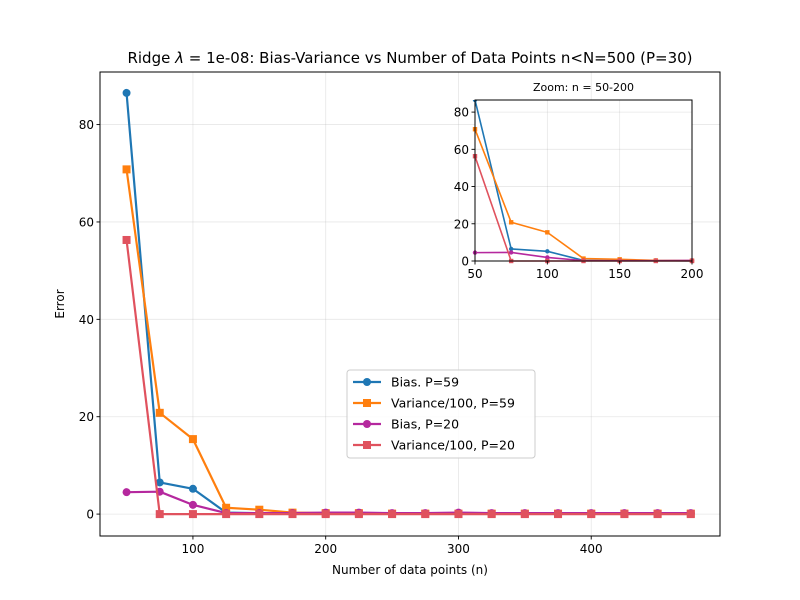  What do you see at coordinates (453, 403) in the screenshot?
I see `legend-label: Variance/100, P=59` at bounding box center [453, 403].